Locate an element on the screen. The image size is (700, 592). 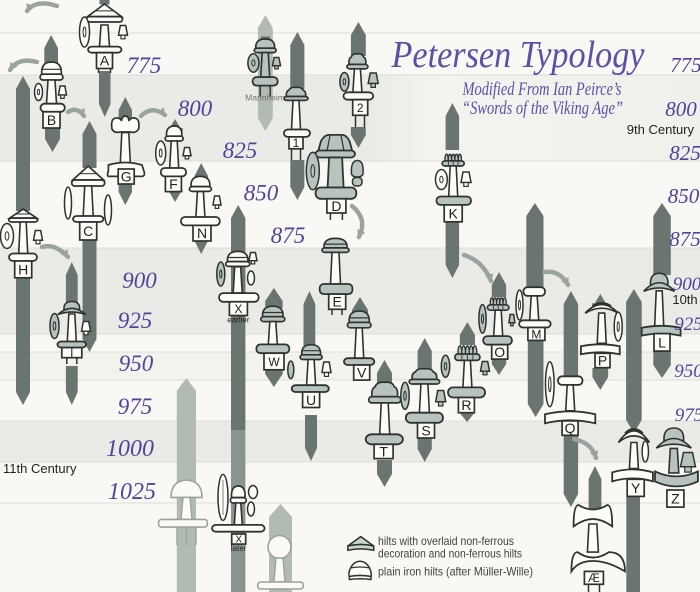
svg-text: K is located at coordinates (454, 213).